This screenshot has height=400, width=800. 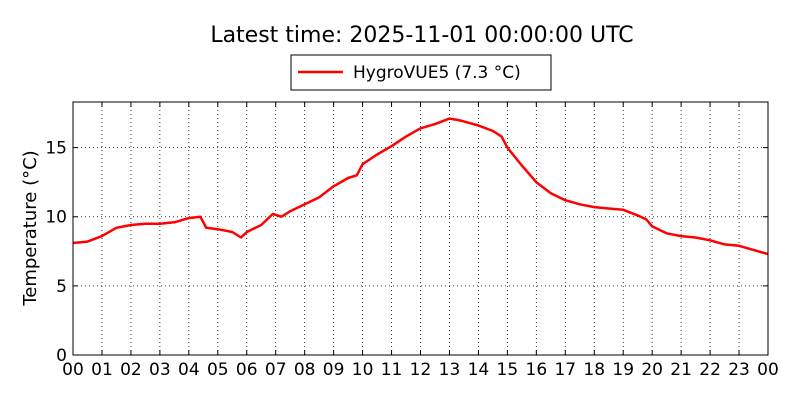 What do you see at coordinates (160, 370) in the screenshot?
I see `x-tick-label: 03` at bounding box center [160, 370].